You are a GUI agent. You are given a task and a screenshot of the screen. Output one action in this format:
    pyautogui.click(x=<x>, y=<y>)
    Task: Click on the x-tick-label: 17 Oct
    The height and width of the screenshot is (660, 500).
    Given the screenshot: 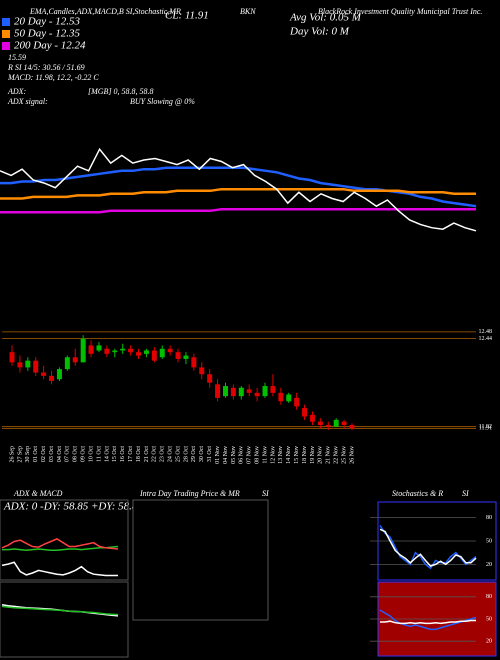 What is the action you would take?
    pyautogui.click(x=131, y=454)
    